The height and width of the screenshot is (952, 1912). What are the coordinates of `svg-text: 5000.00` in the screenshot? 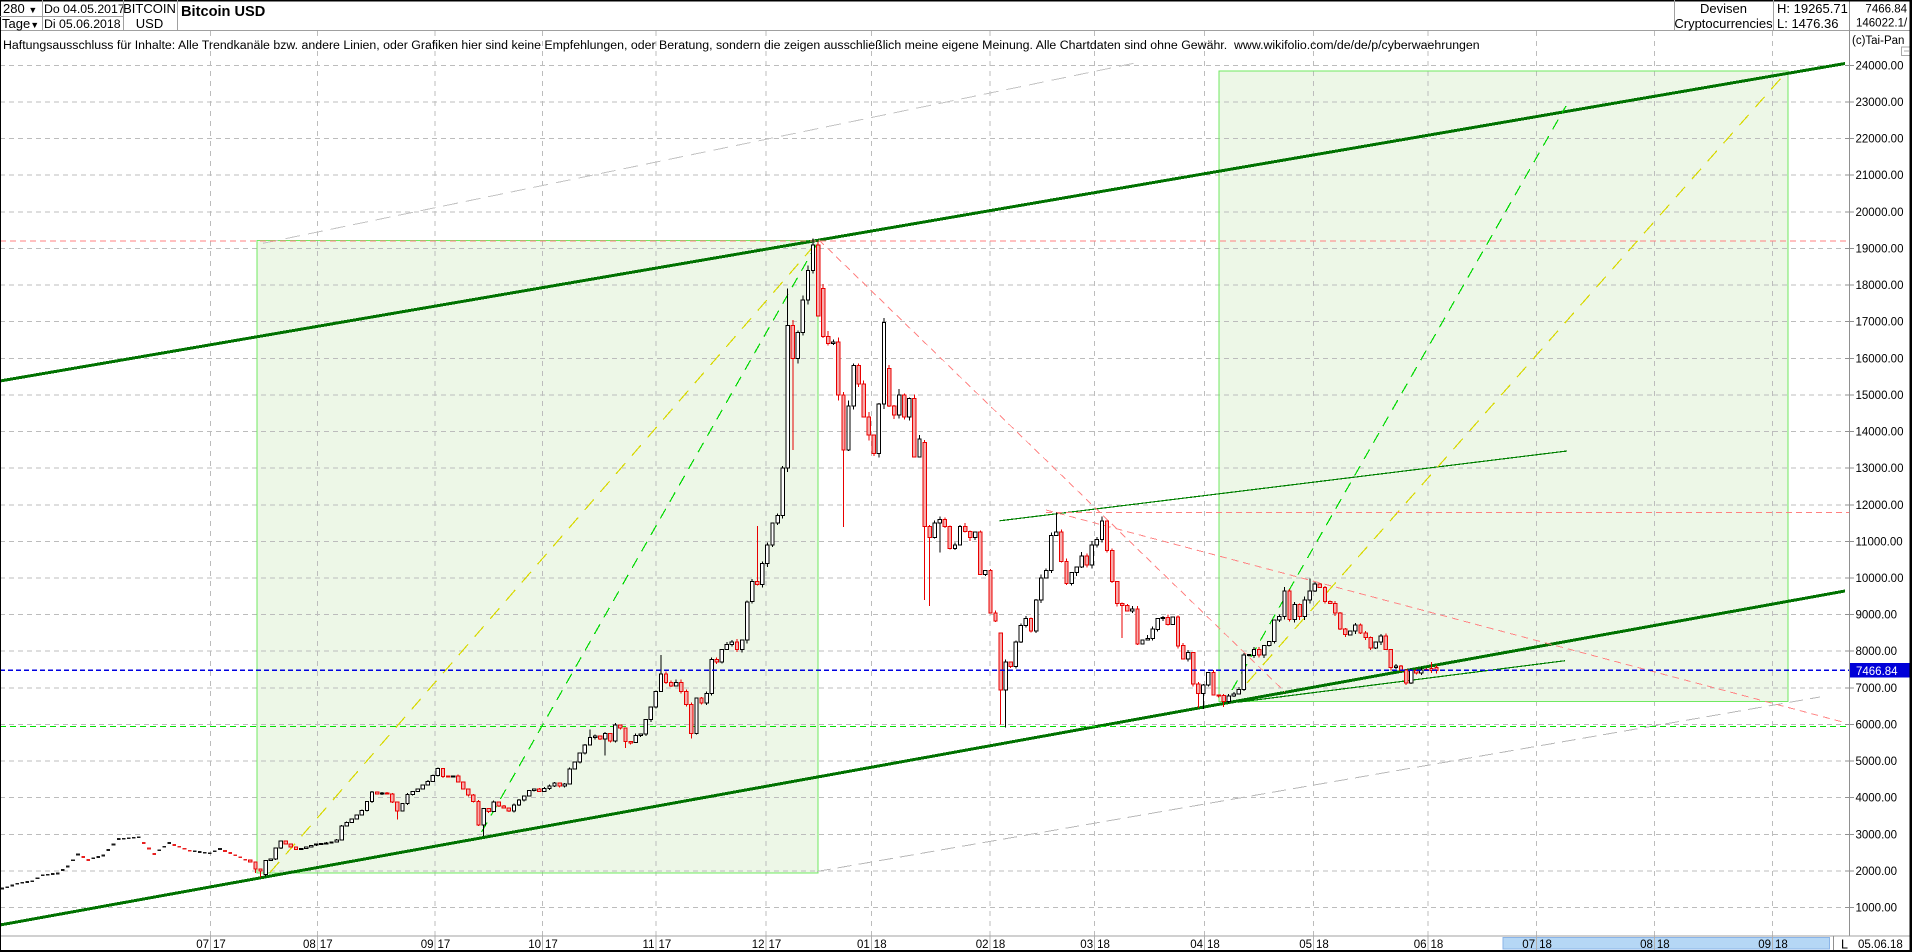 It's located at (1877, 762).